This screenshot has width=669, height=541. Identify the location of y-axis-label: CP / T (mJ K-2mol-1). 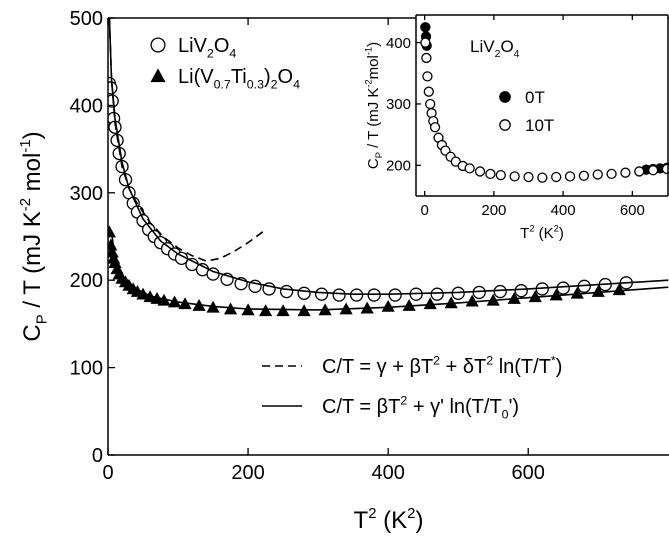
(374, 105).